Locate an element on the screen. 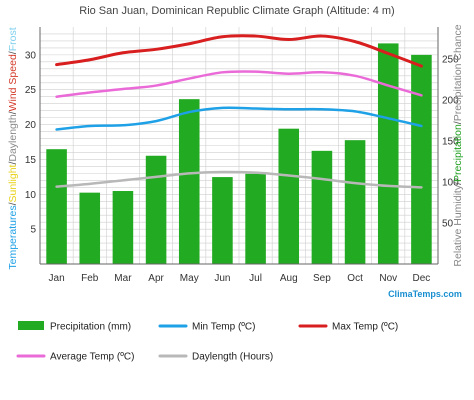 This screenshot has width=474, height=400. legend-label: Precipitation (mm) is located at coordinates (90, 327).